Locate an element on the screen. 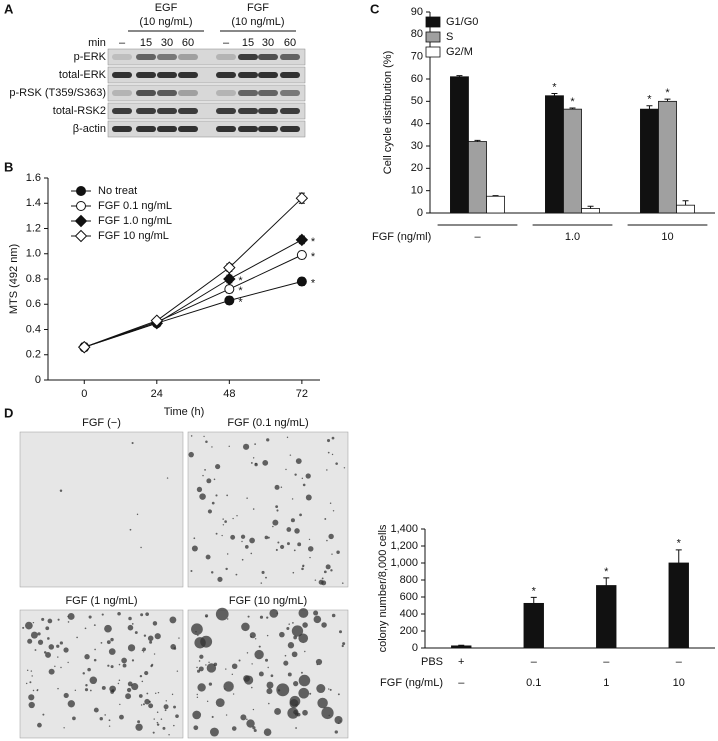  series-line is located at coordinates (193, 314).